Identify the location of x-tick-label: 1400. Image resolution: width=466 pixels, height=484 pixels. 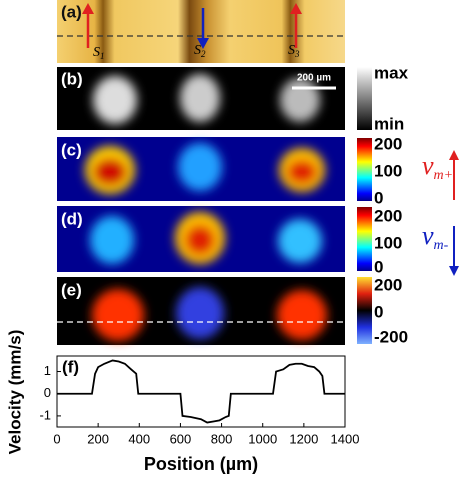
(345, 438).